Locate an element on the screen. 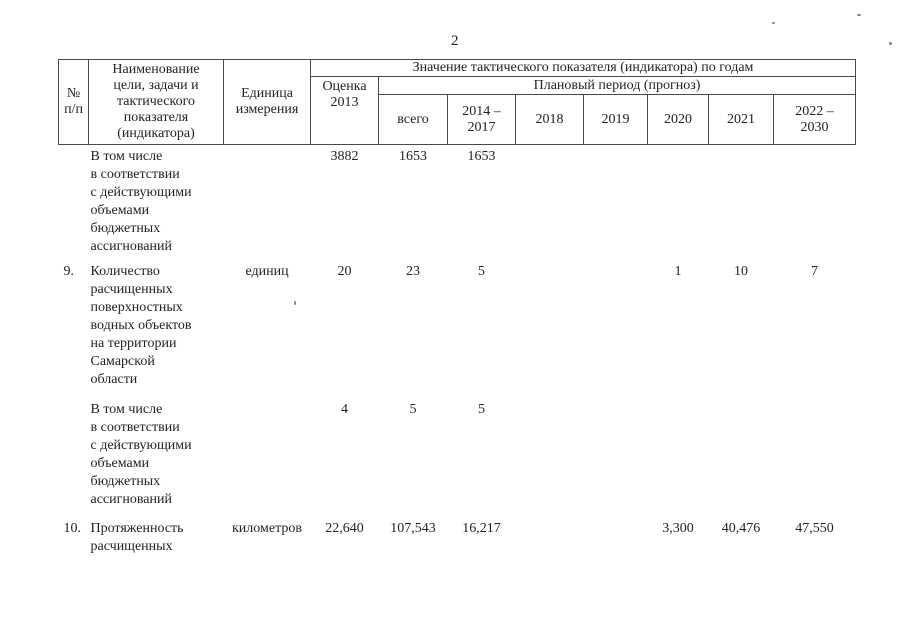  cell-estimate-2013: 3882 is located at coordinates (344, 156).